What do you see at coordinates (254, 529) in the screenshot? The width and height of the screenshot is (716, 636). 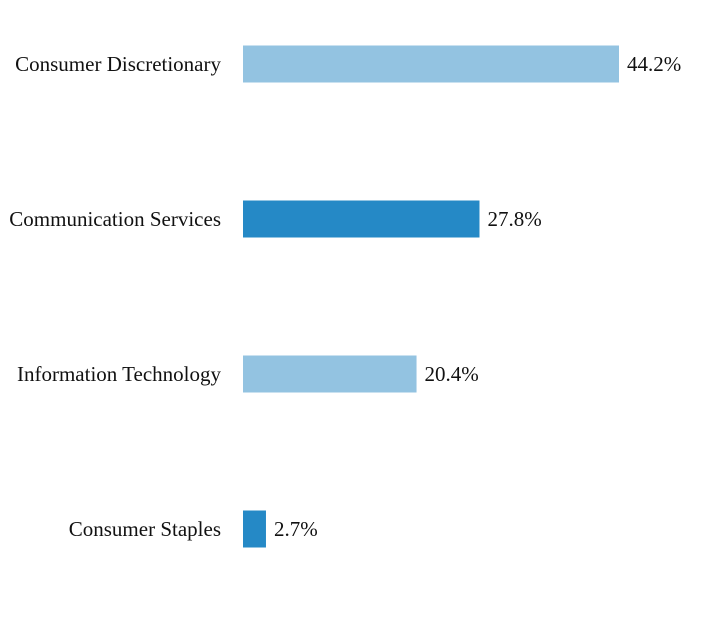 I see `bar-consumer-staples` at bounding box center [254, 529].